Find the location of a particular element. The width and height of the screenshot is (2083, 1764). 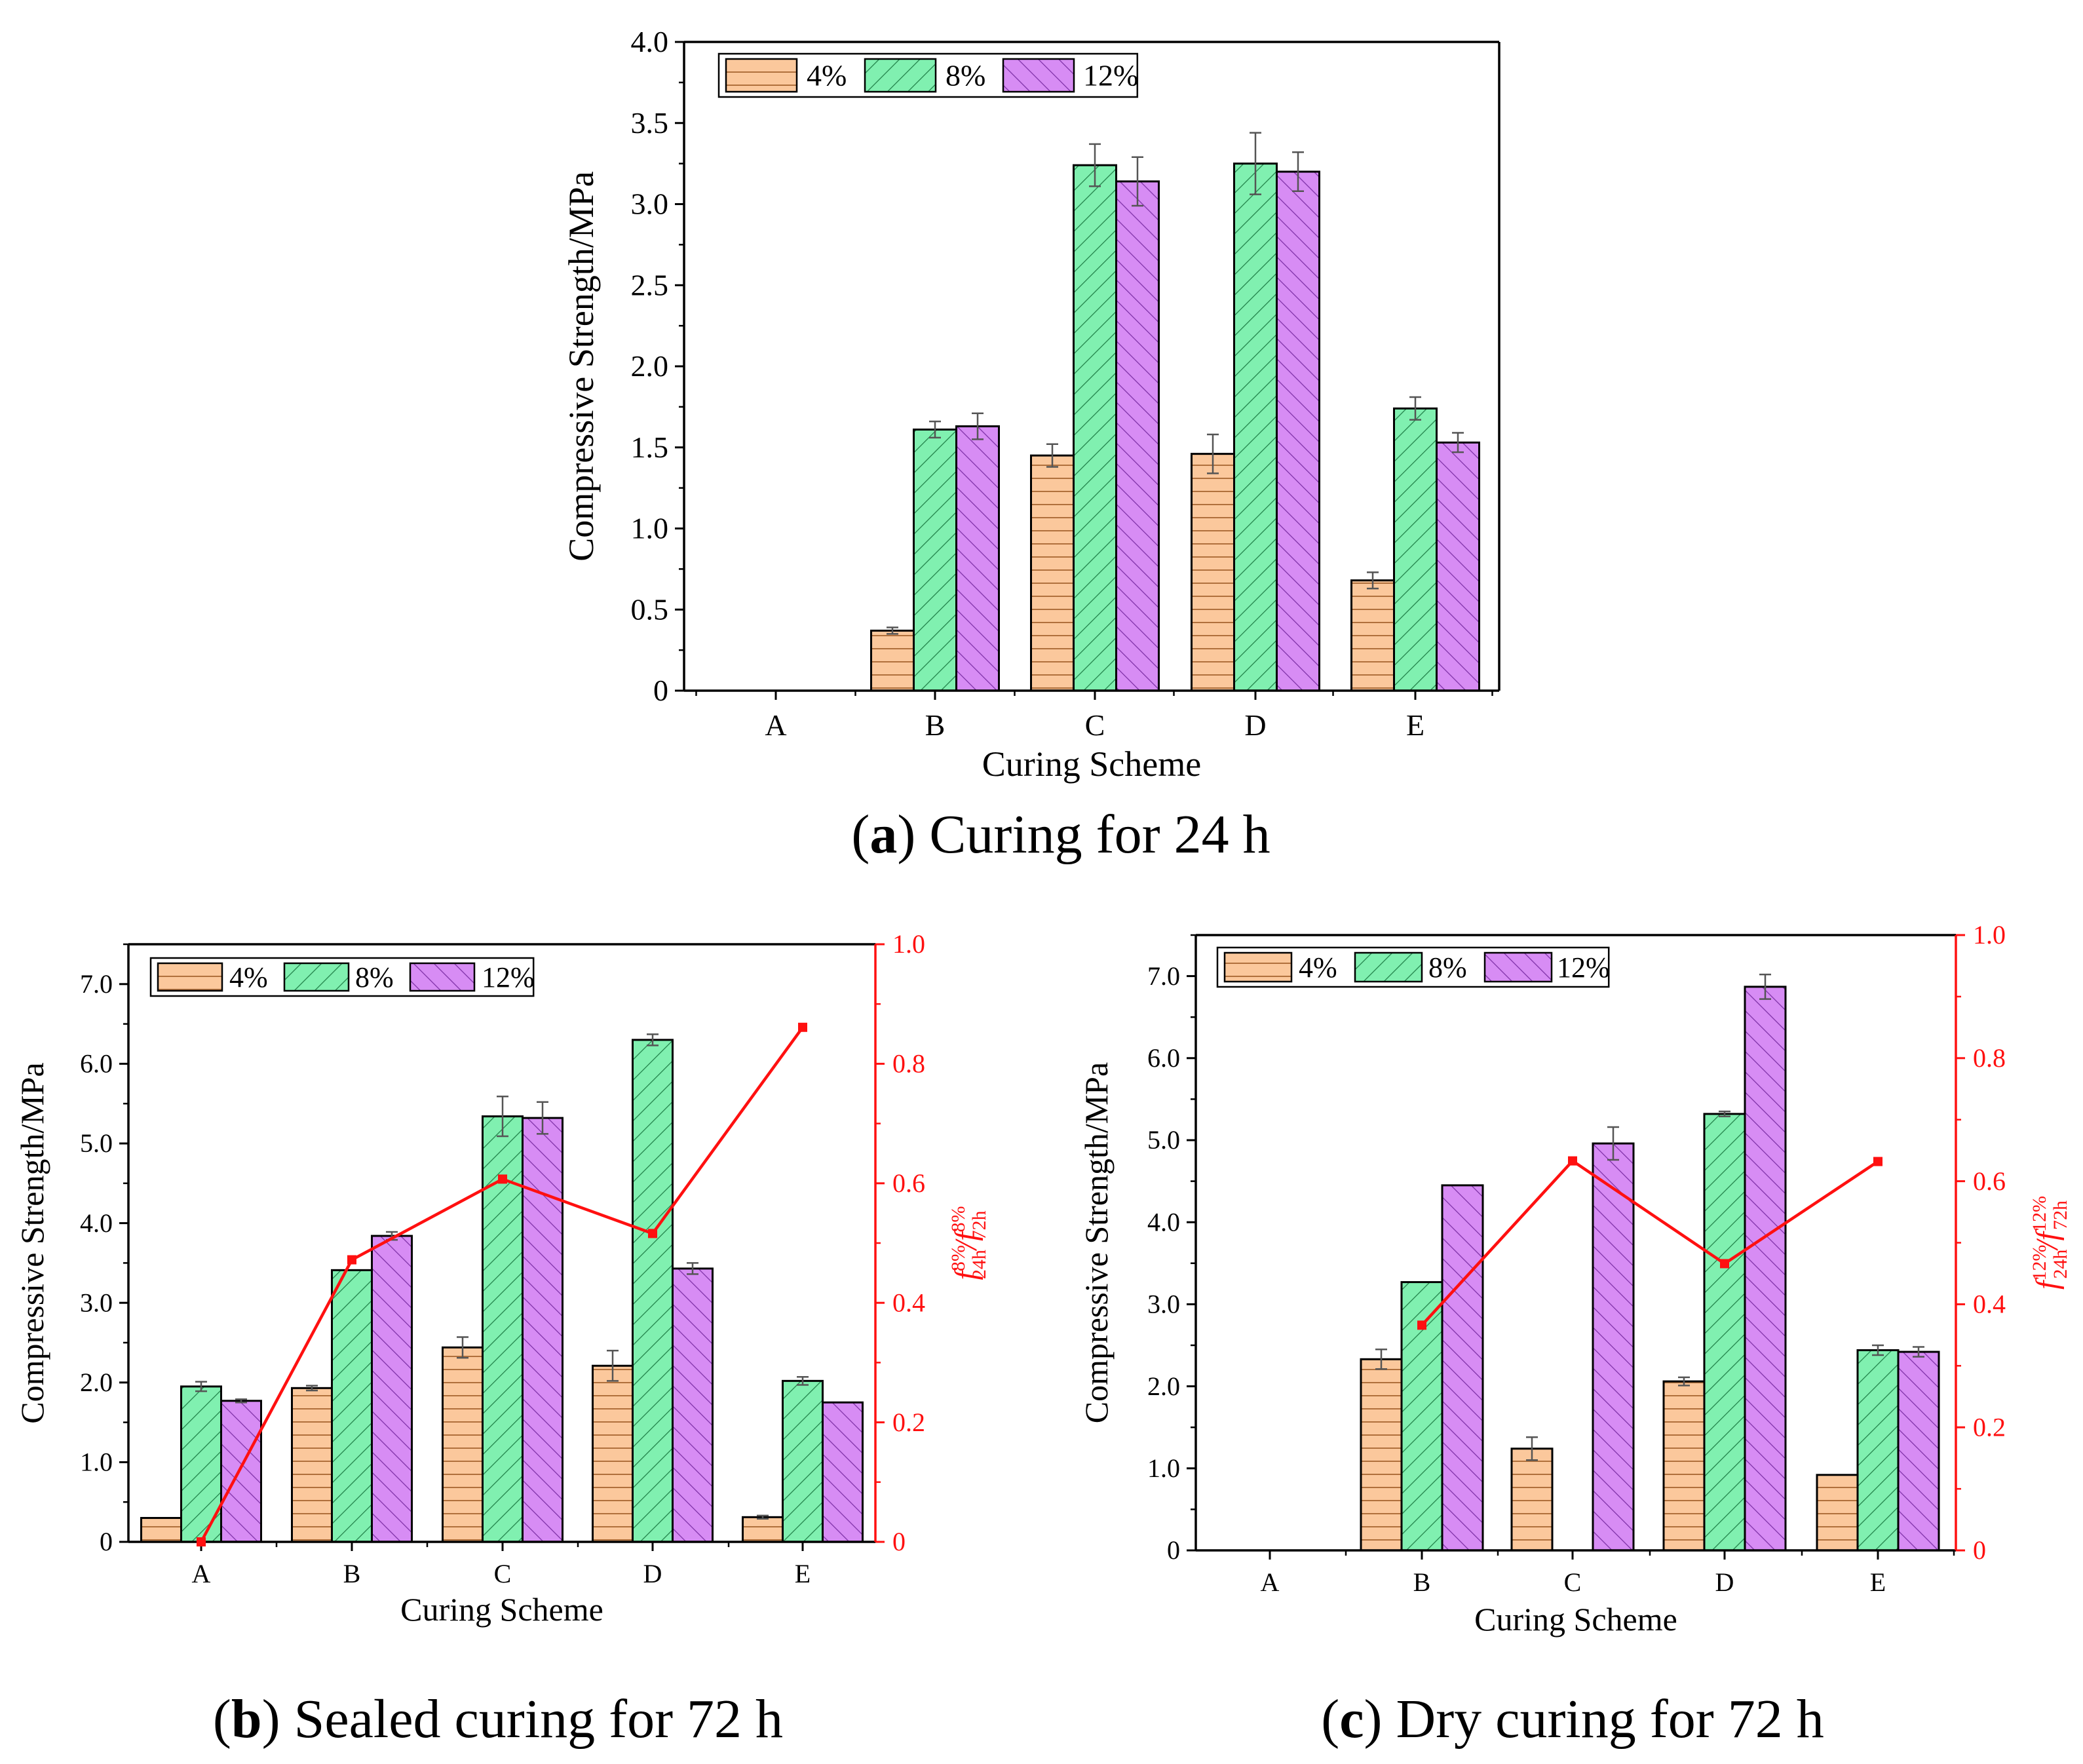

legend-label-s8: 8% is located at coordinates (966, 75).